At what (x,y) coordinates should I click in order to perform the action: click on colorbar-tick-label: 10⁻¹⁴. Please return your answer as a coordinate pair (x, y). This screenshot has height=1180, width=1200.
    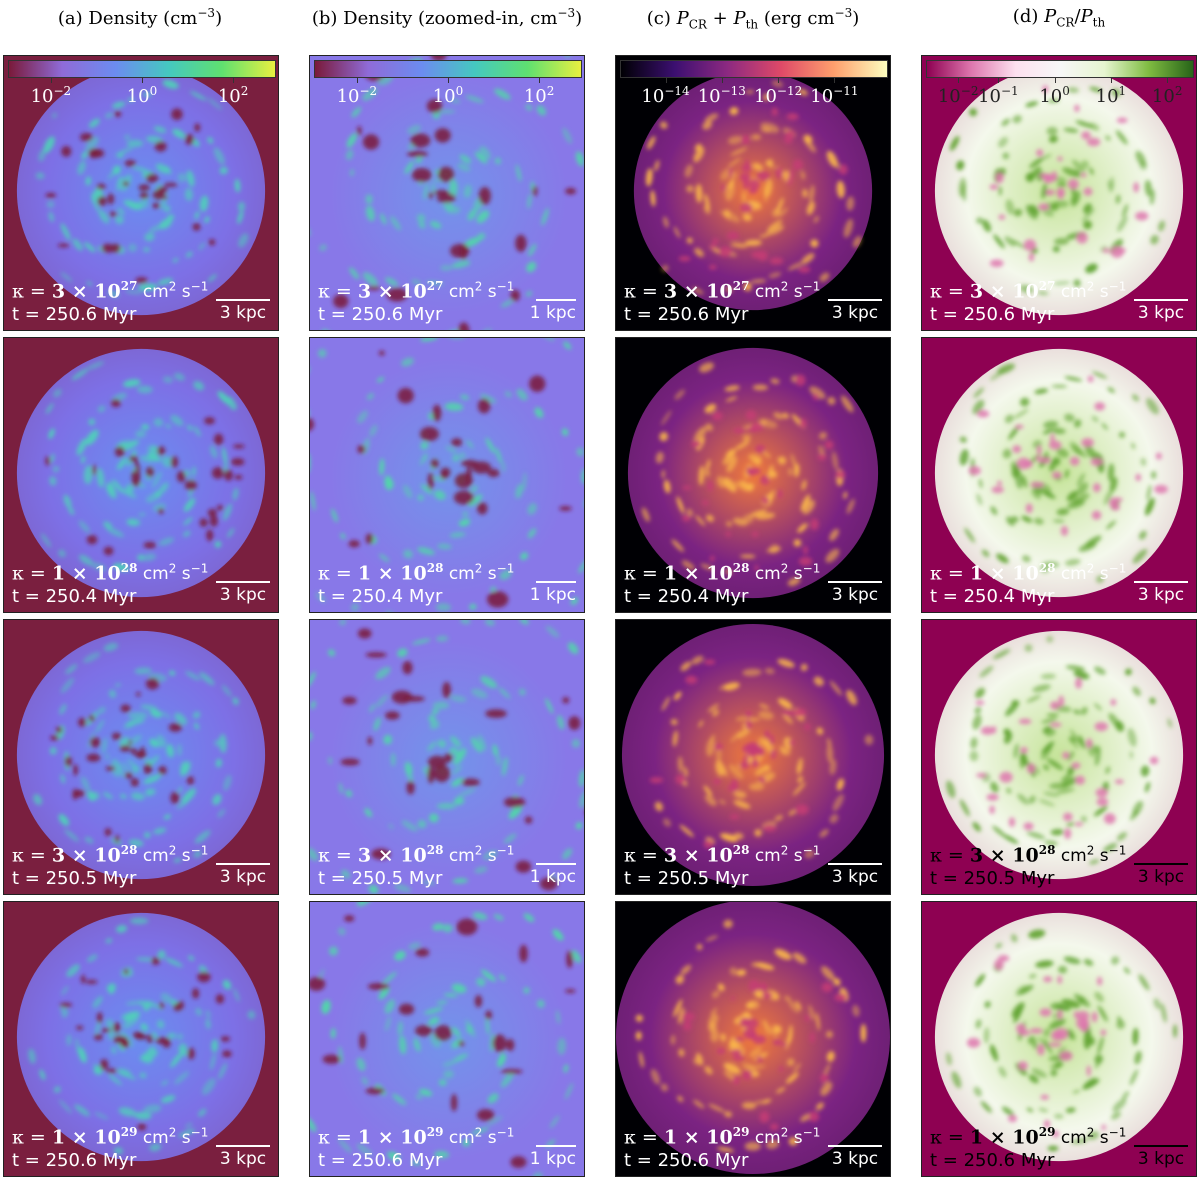
    Looking at the image, I should click on (665, 95).